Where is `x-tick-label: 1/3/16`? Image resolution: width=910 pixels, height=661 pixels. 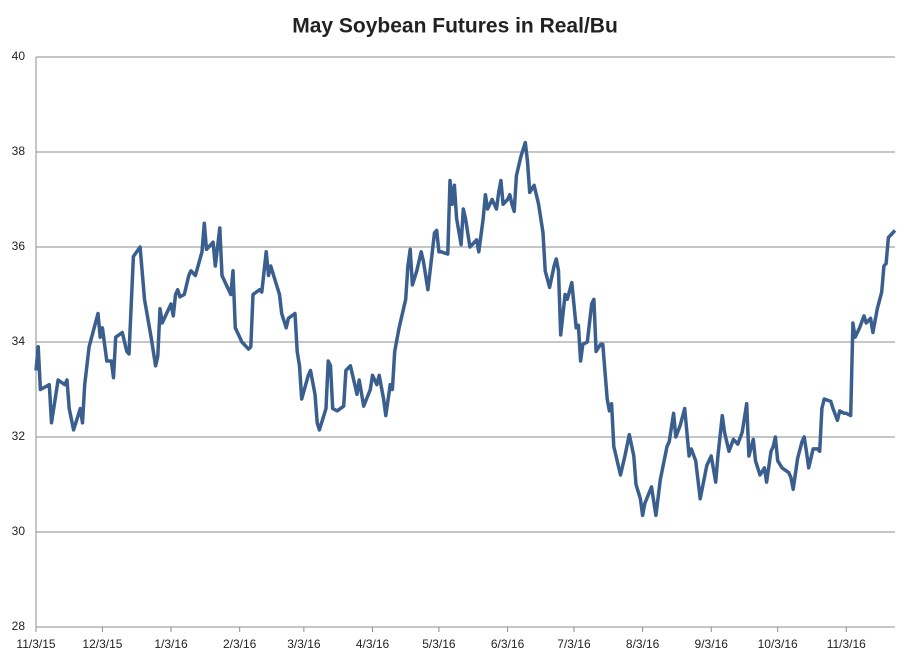 x-tick-label: 1/3/16 is located at coordinates (171, 644).